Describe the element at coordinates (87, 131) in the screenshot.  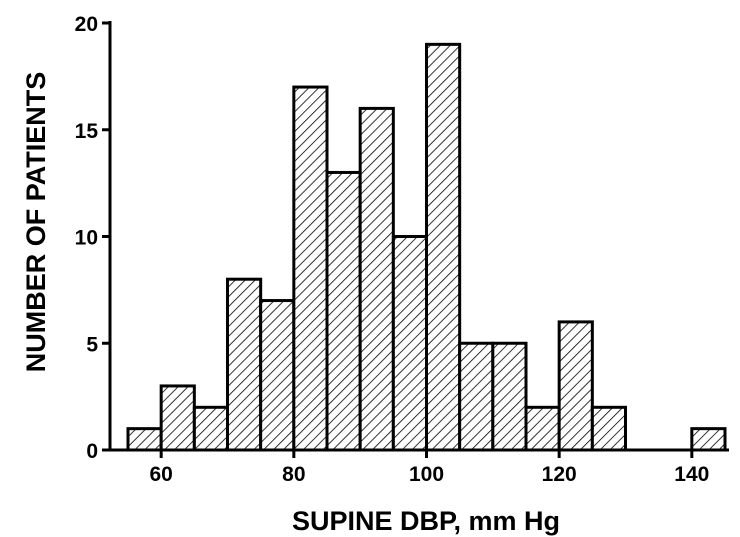
I see `y-tick-label: 15` at that location.